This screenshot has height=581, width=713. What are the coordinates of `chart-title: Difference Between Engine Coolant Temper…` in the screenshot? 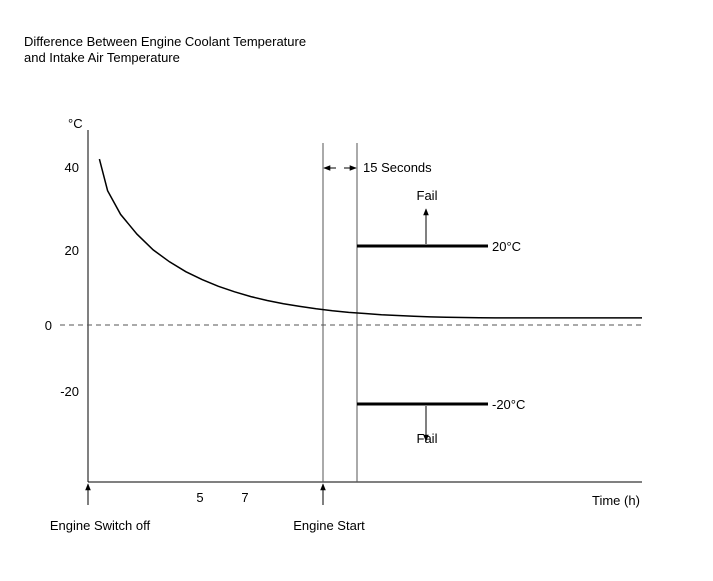 It's located at (165, 50).